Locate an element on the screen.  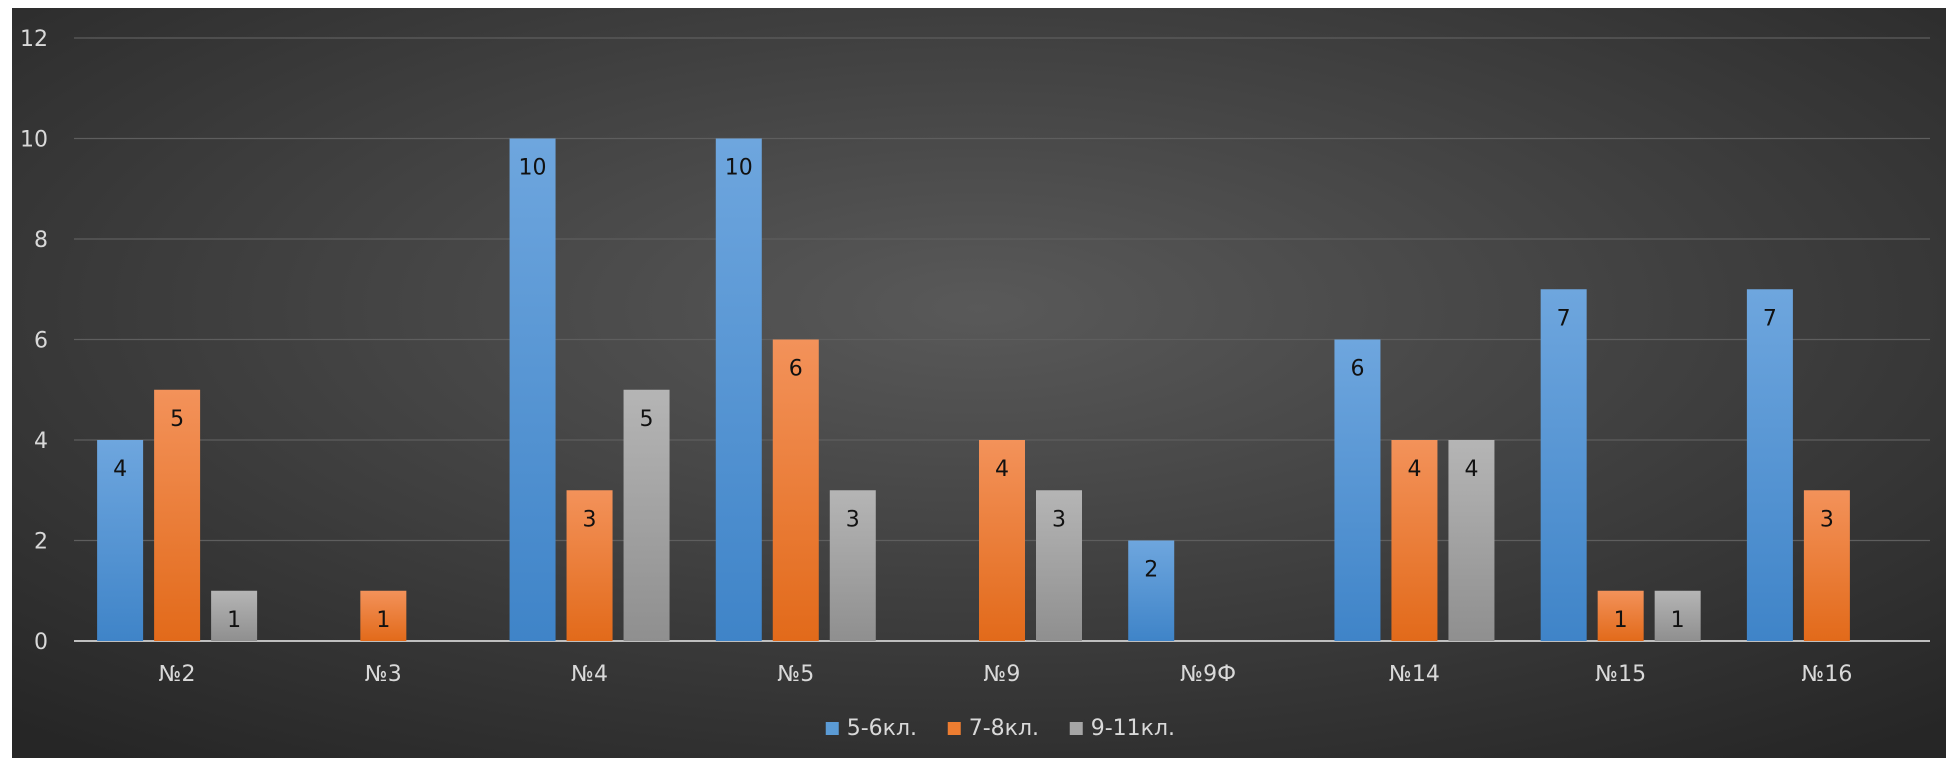
y-tick-label: 4 is located at coordinates (41, 441).